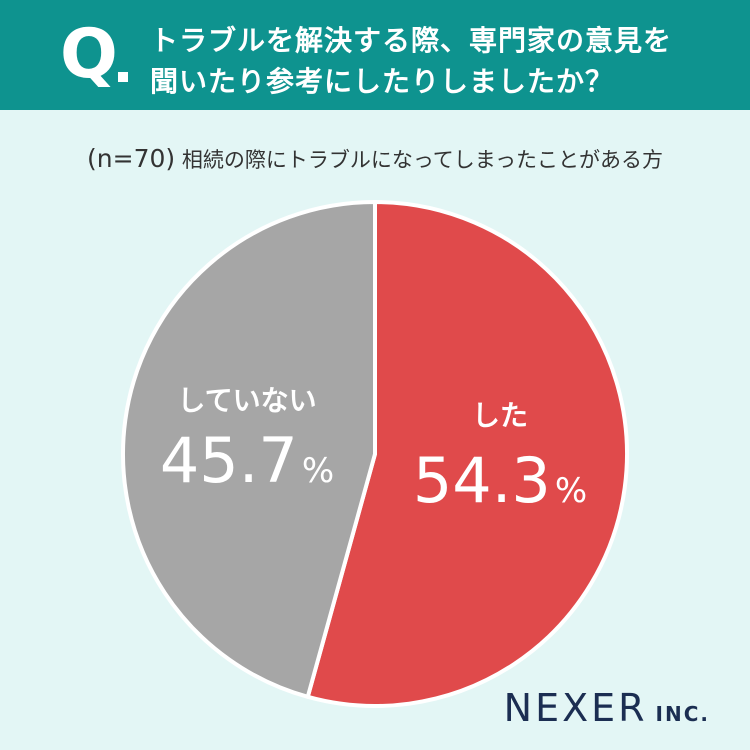 The width and height of the screenshot is (750, 750). I want to click on question-header: Q トラブルを解決する際、専門家の意見を 聞いたり参考にしたりしましたか？, so click(375, 55).